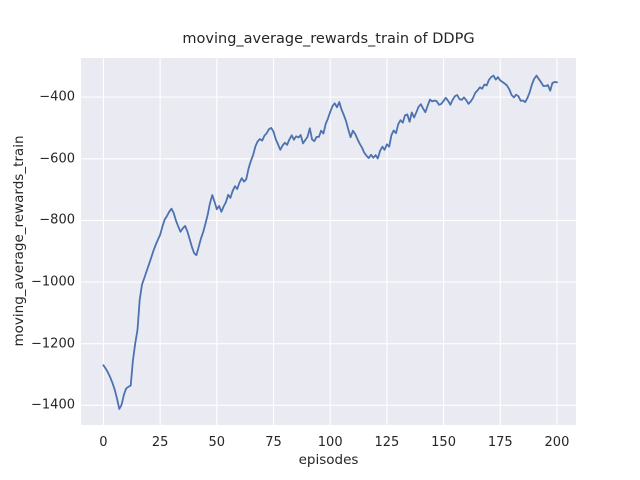 The width and height of the screenshot is (640, 480). Describe the element at coordinates (330, 442) in the screenshot. I see `x-tick-label: 100` at that location.